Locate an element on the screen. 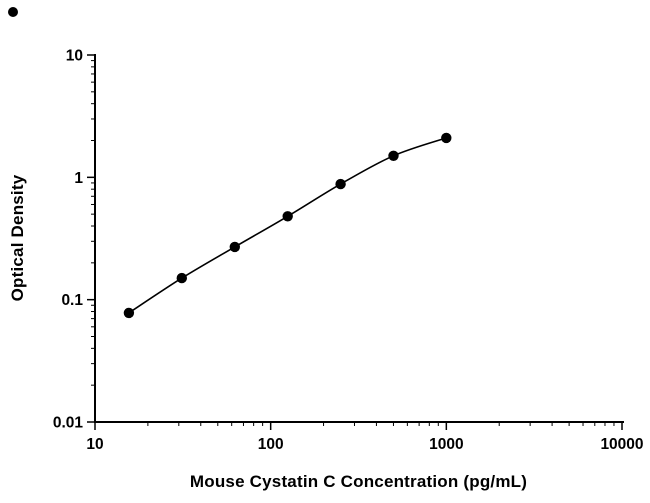  y-tick-label: 10 is located at coordinates (74, 56).